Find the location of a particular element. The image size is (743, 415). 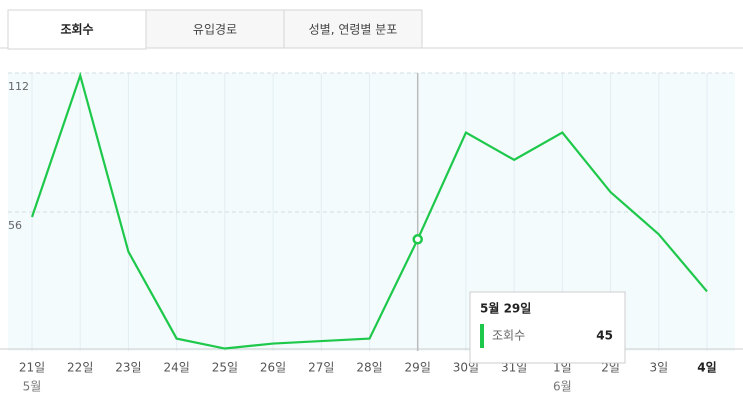

x-tick-label: 25일 is located at coordinates (225, 368).